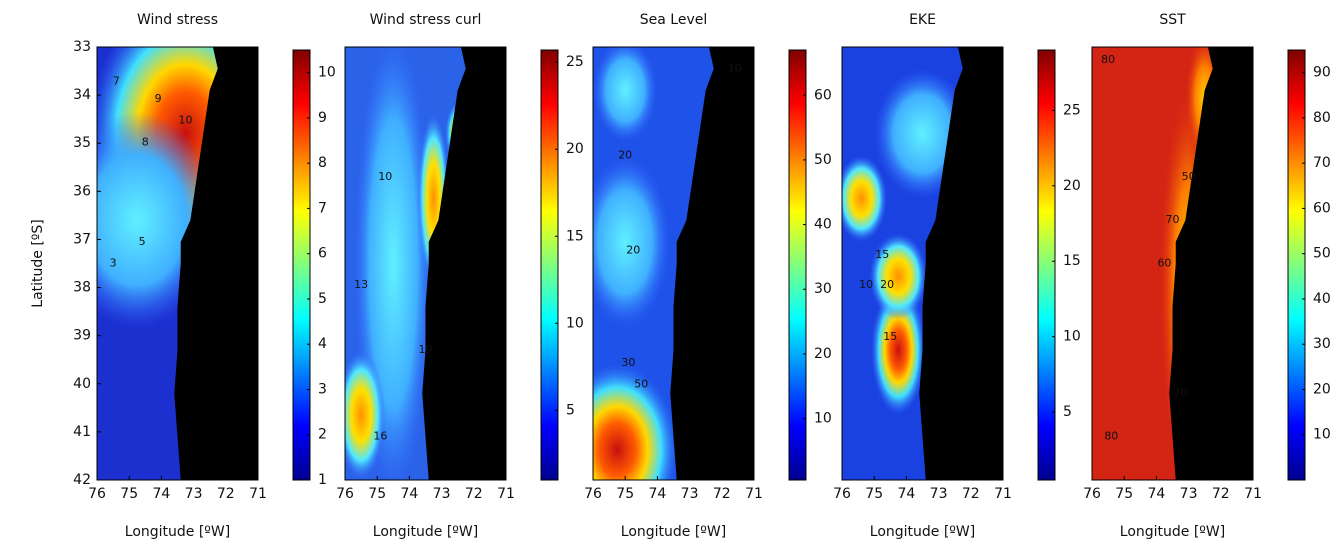 The width and height of the screenshot is (1336, 548). What do you see at coordinates (823, 160) in the screenshot?
I see `colorbar-tick-label: 50` at bounding box center [823, 160].